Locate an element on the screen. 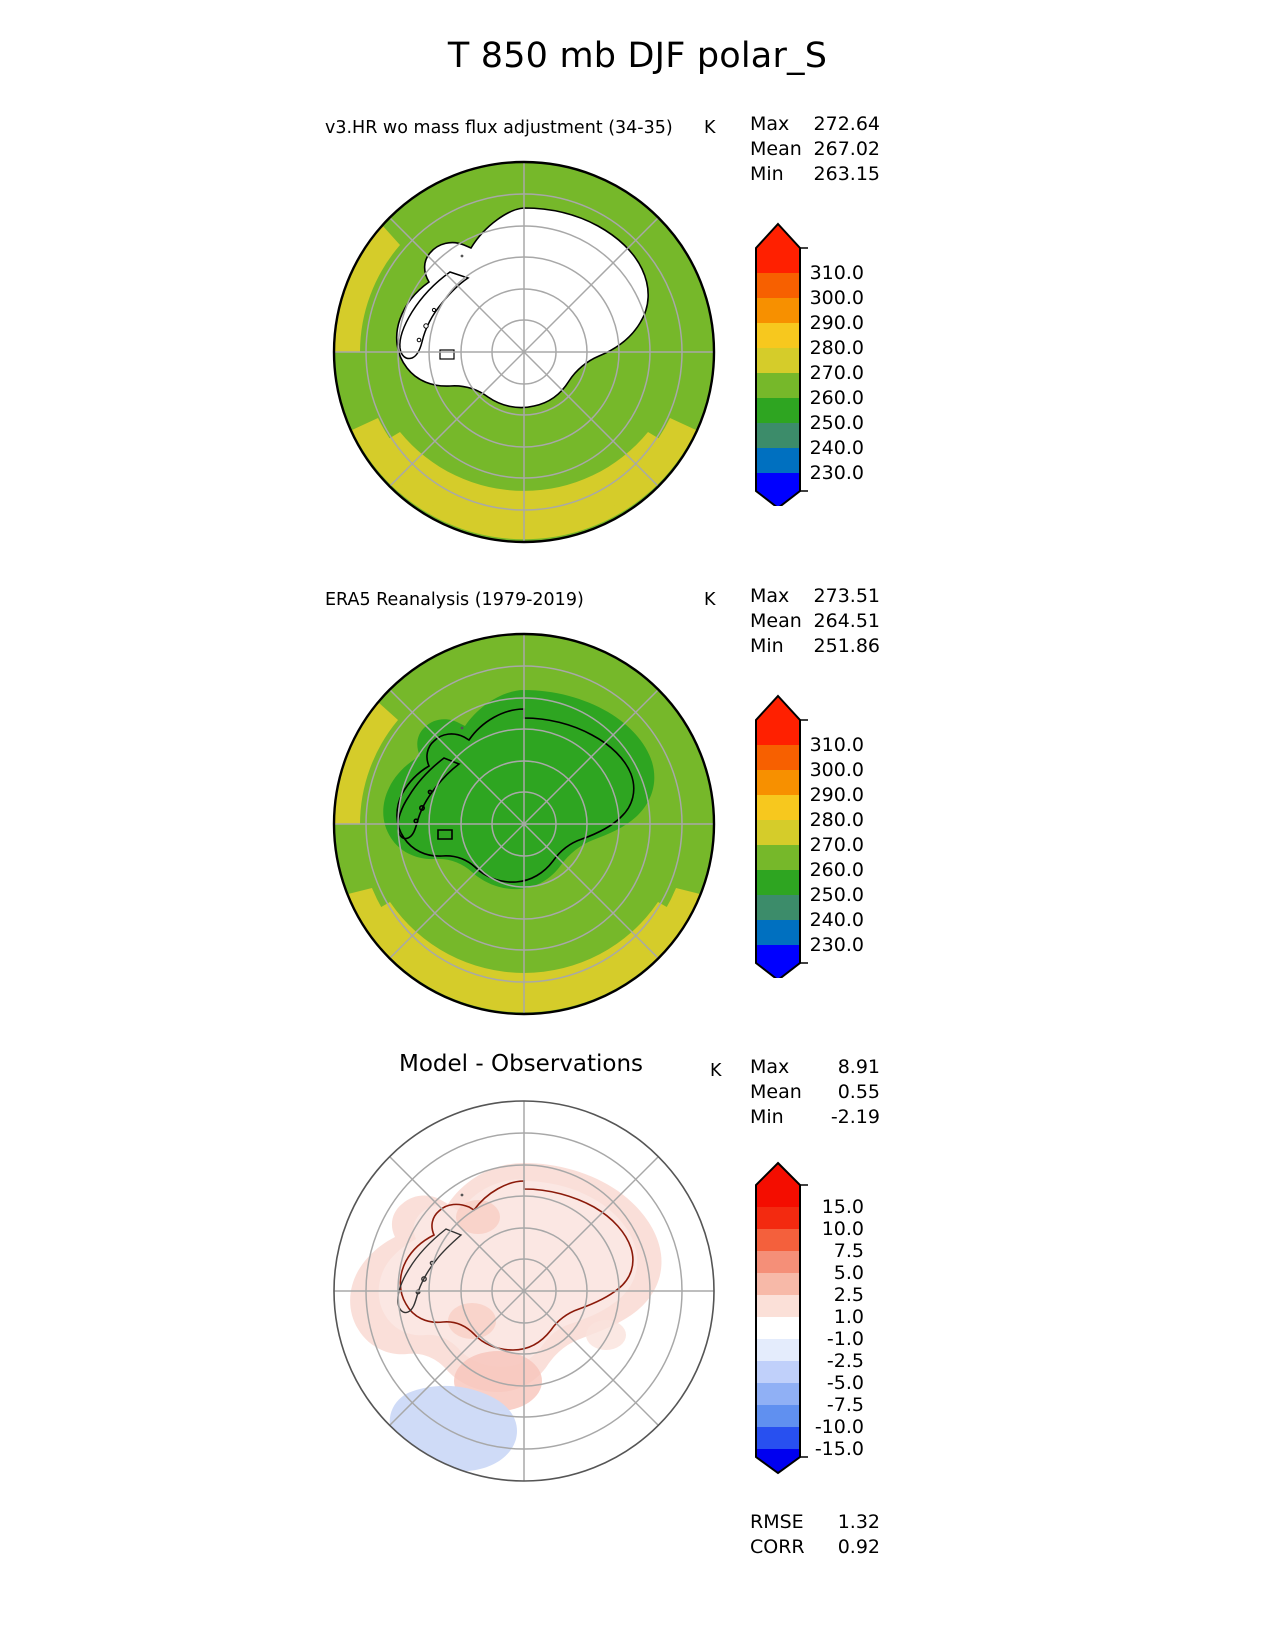  page-title: T 850 mb DJF polar_S is located at coordinates (637, 56).